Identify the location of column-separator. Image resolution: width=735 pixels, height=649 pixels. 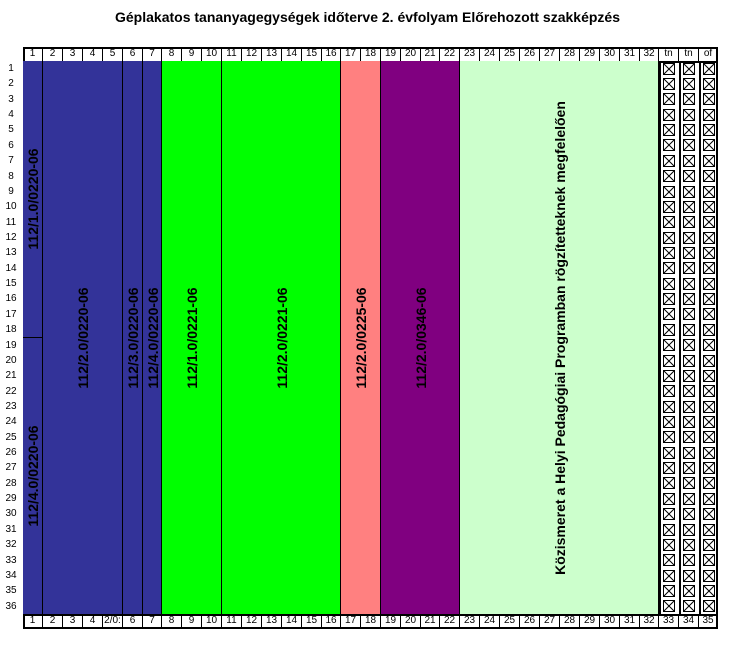
(660, 337).